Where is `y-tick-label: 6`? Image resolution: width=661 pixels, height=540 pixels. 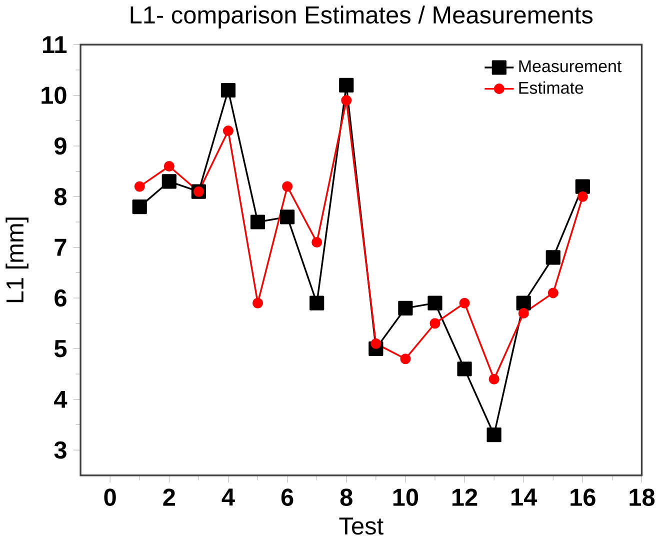 y-tick-label: 6 is located at coordinates (60, 298).